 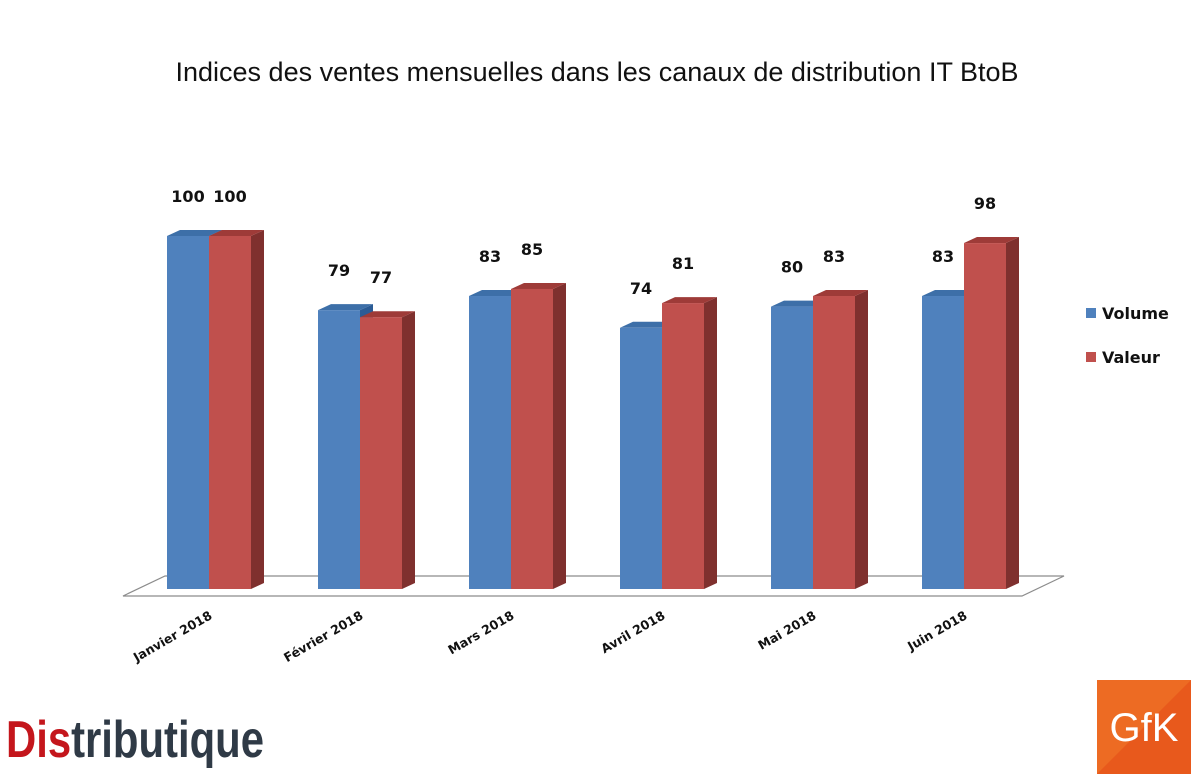 I want to click on bar-valeur-avril-2018-top, so click(x=689, y=300).